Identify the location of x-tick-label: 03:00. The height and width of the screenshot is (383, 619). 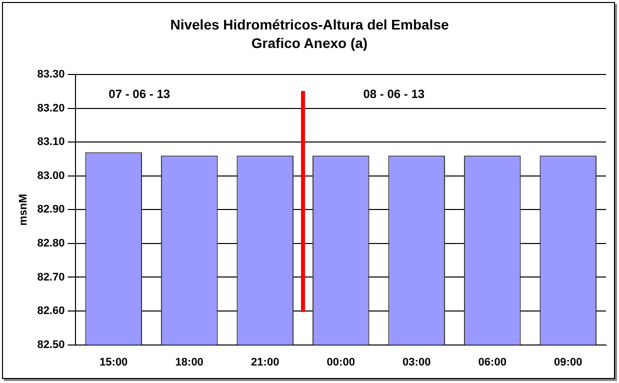
(416, 362).